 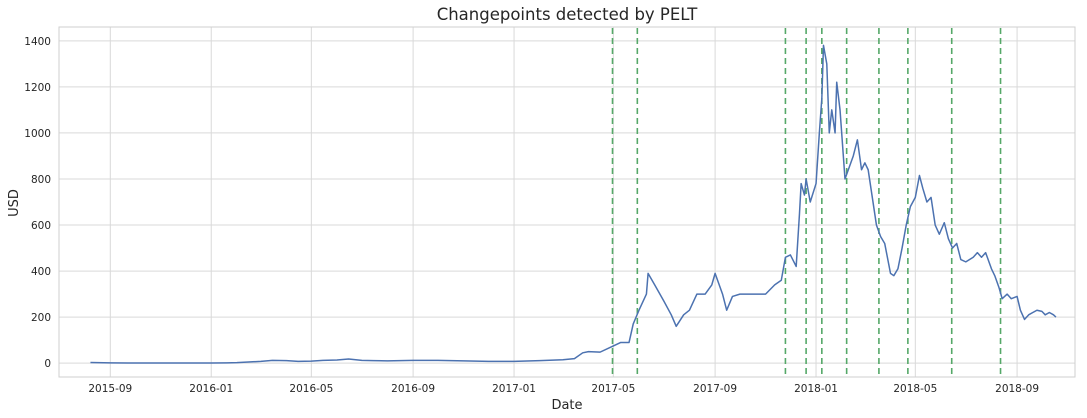 I want to click on y-tick-label: 1200, so click(x=37, y=88).